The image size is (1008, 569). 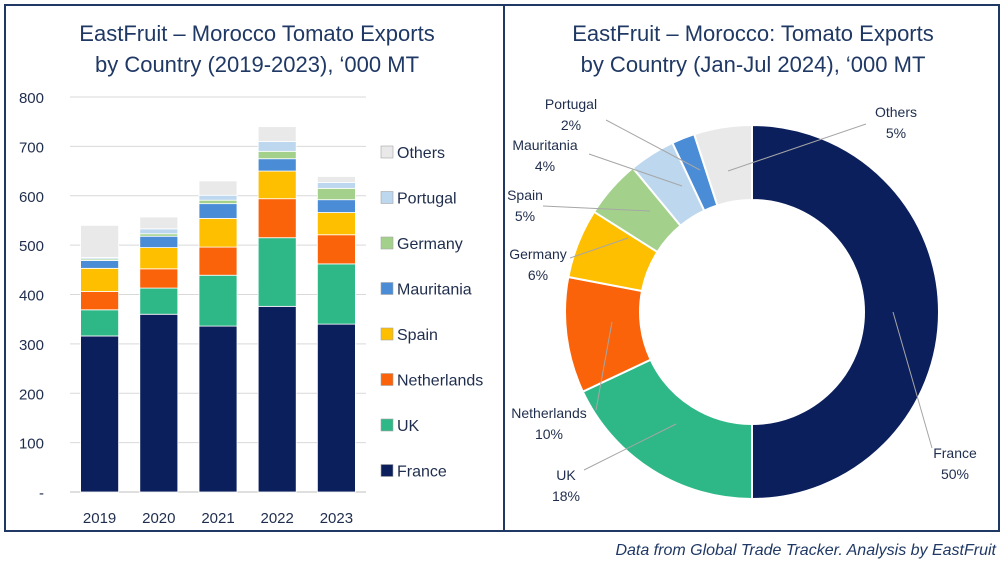 I want to click on legend-label-france: France, so click(x=422, y=472).